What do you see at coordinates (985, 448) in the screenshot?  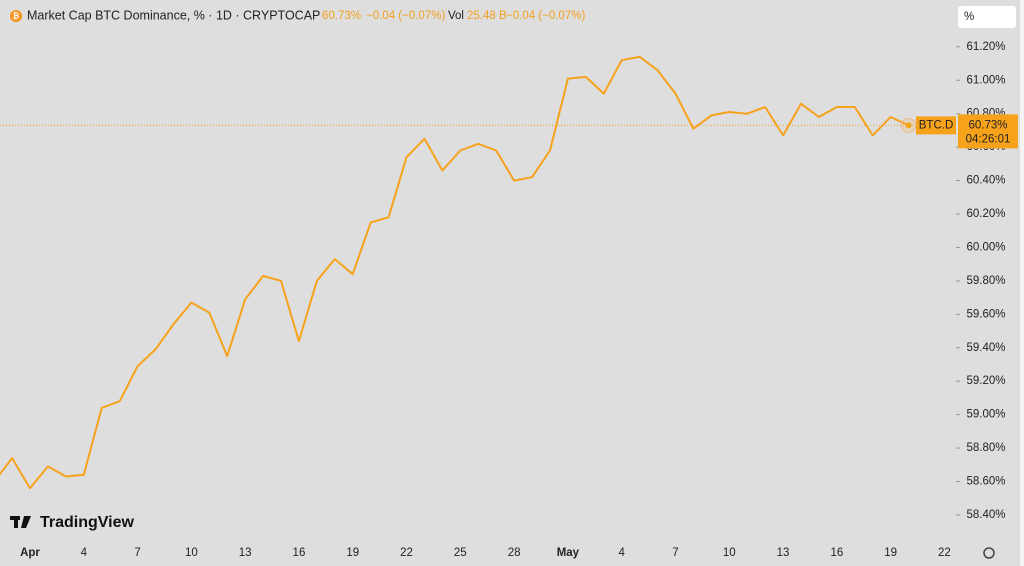 I see `y-tick-label: 58.80%` at bounding box center [985, 448].